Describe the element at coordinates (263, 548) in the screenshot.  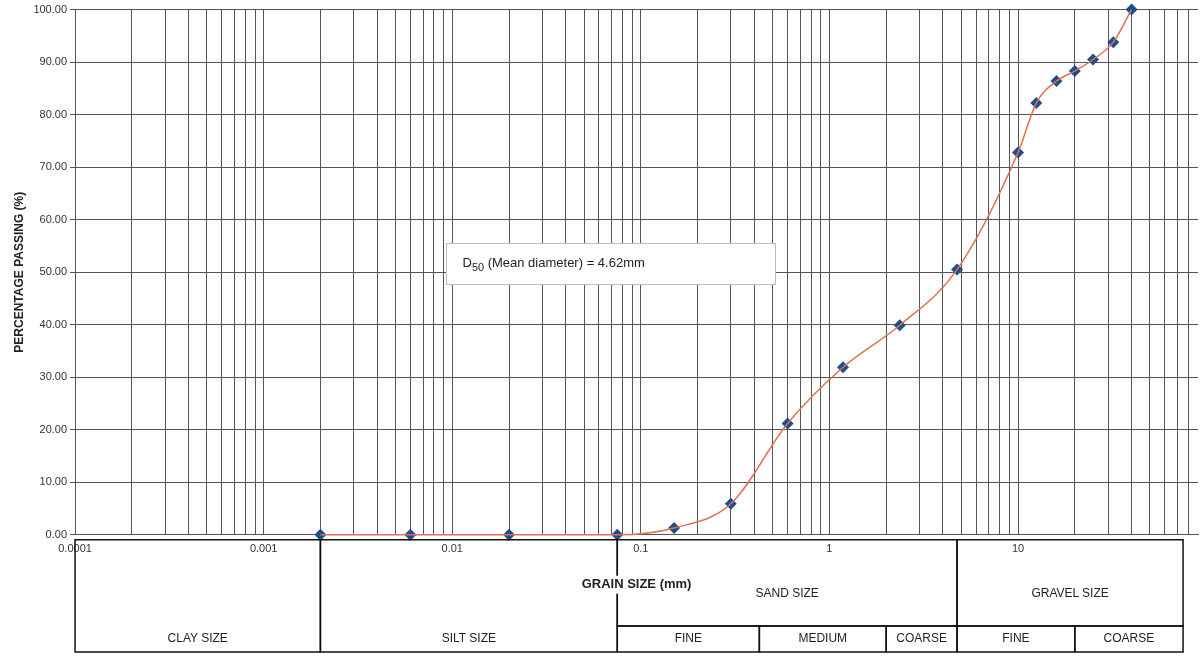
I see `x-tick-label: 0.001` at that location.